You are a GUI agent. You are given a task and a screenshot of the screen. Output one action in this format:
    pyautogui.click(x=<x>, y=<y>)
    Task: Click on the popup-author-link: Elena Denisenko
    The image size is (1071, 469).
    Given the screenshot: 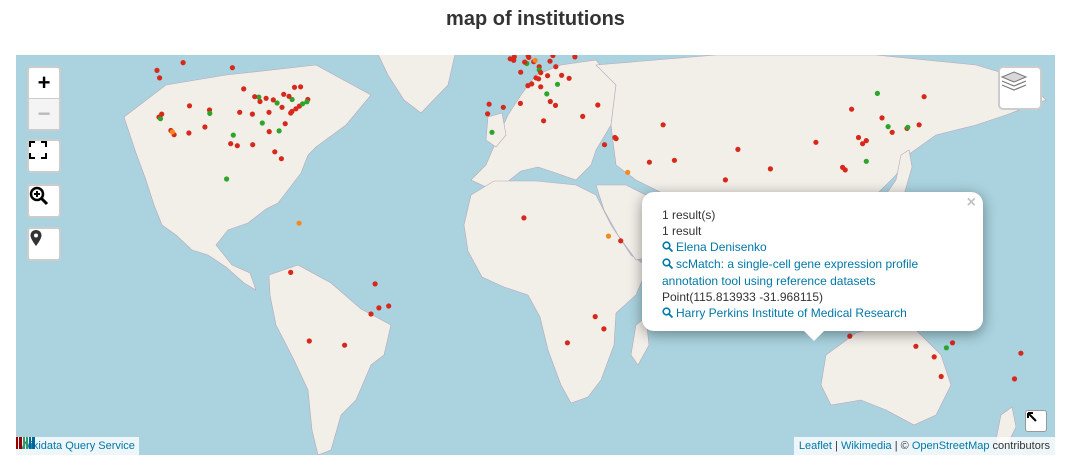 What is the action you would take?
    pyautogui.click(x=721, y=247)
    